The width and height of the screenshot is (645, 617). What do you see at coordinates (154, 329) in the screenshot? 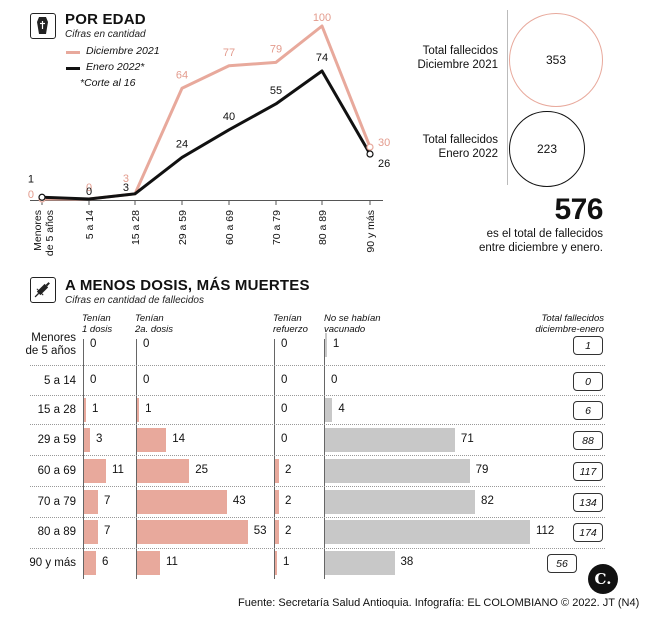
I see `col-header-2dose-b: 2a. dosis` at bounding box center [154, 329].